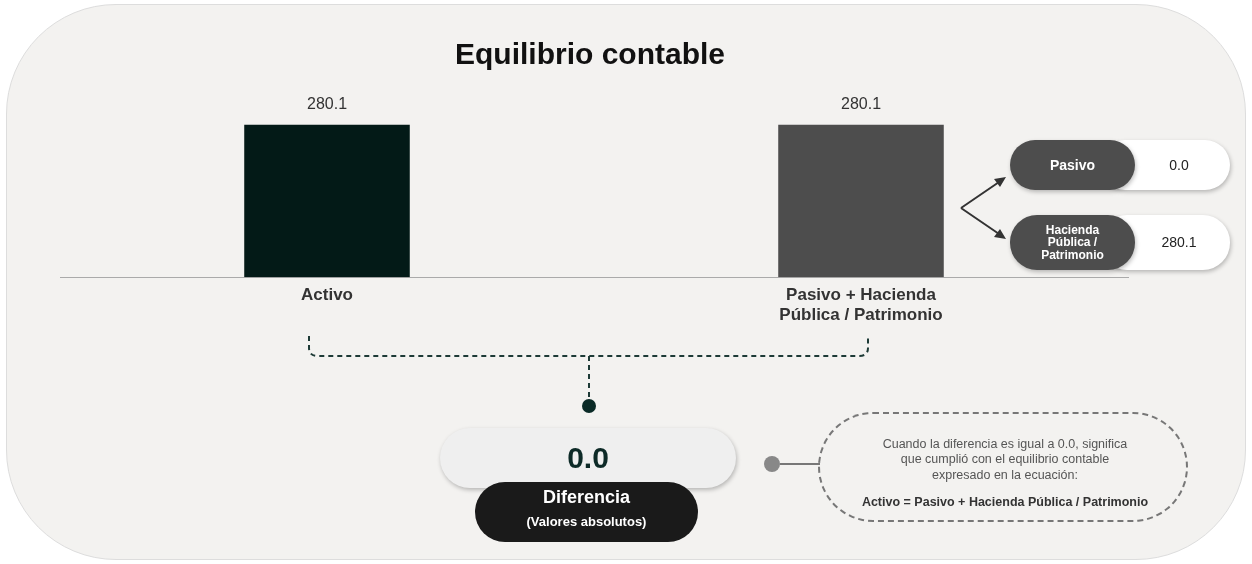  Describe the element at coordinates (1005, 502) in the screenshot. I see `text: Activo = Pasivo + Hacienda Pública / Patrimonio` at that location.